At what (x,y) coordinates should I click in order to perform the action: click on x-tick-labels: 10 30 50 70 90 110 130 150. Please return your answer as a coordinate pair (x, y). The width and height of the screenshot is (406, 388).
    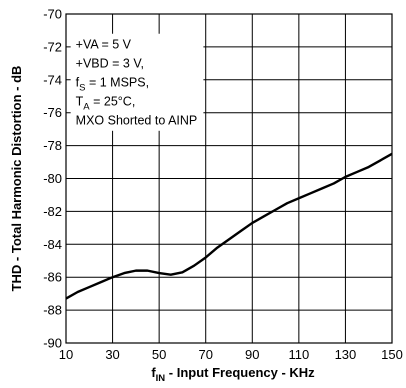
    Looking at the image, I should click on (231, 354).